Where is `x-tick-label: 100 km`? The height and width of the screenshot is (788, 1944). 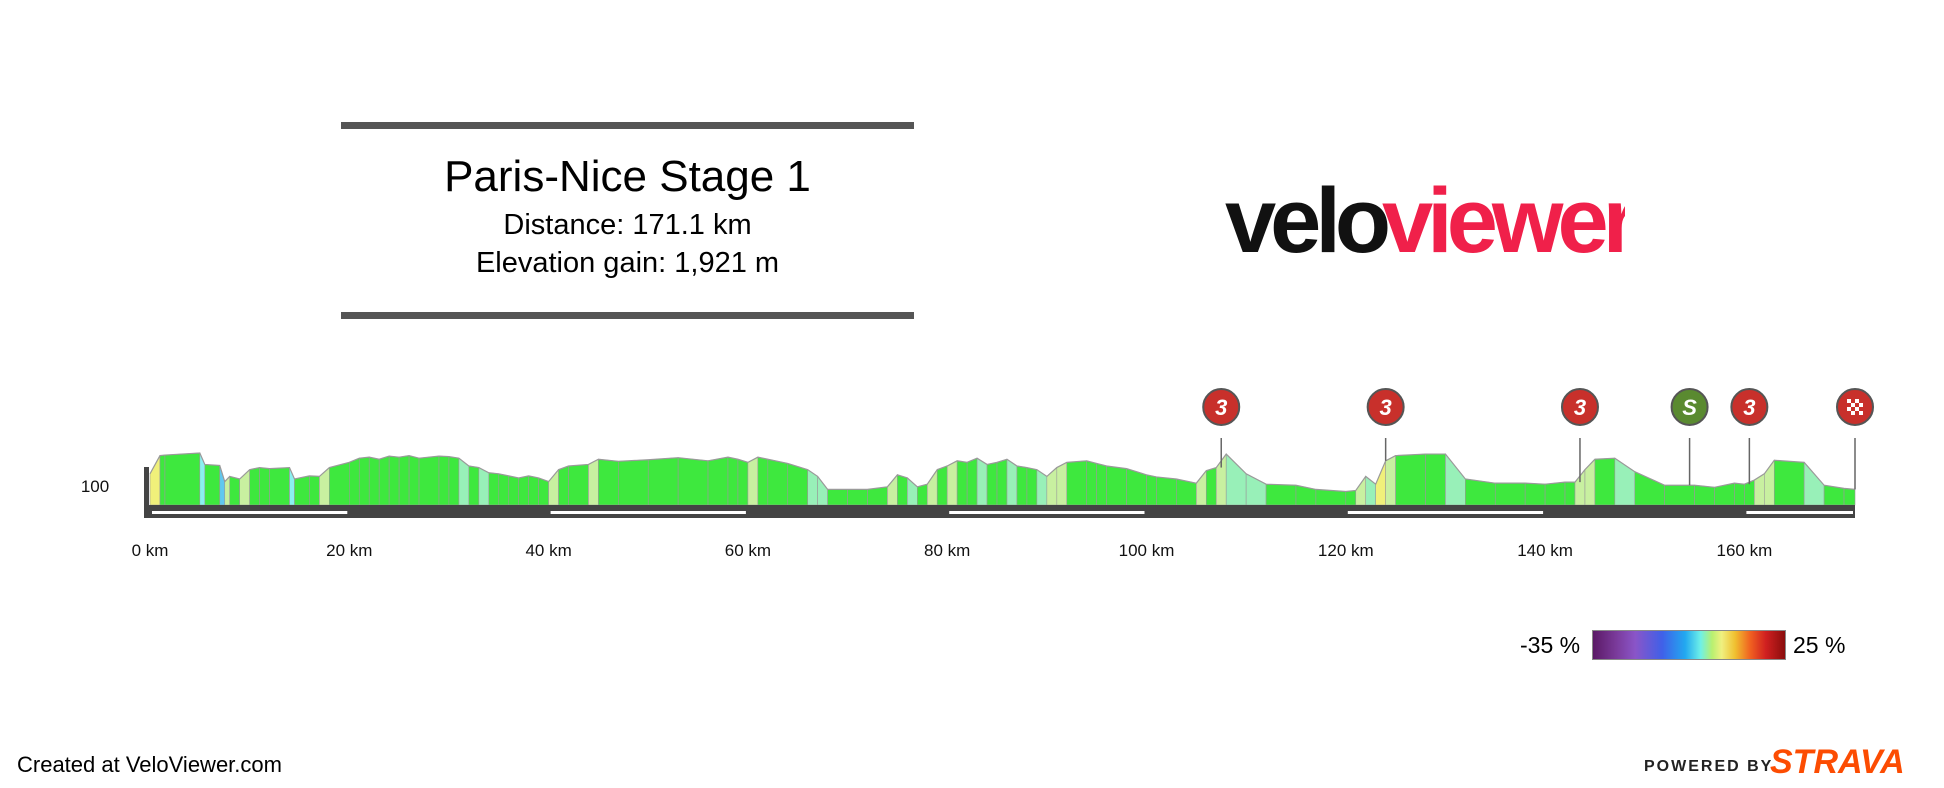 x-tick-label: 100 km is located at coordinates (1147, 550).